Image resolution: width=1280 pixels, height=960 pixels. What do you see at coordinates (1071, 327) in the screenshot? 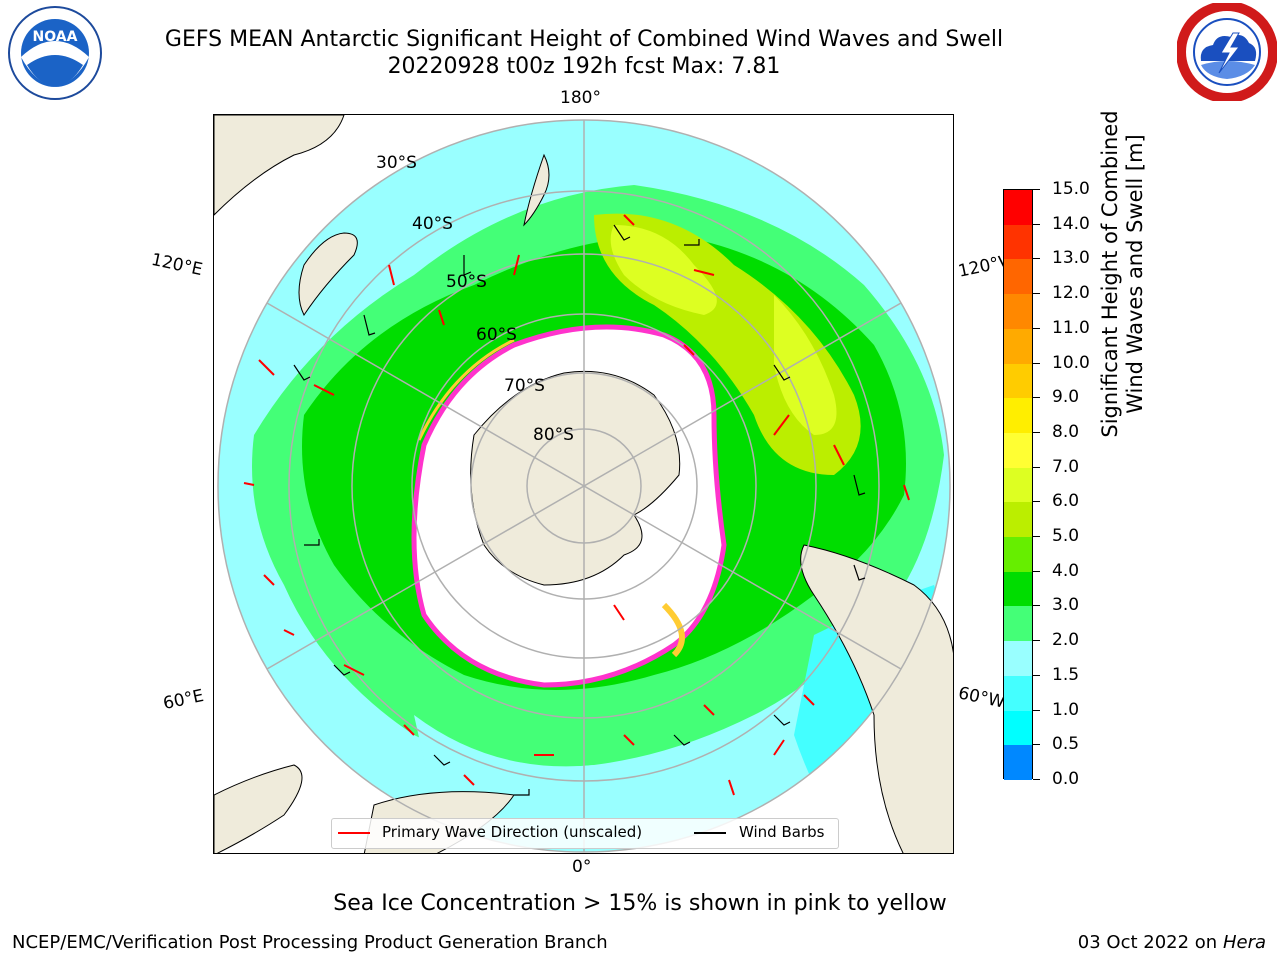
I see `colorbar-tick-label: 11.0` at bounding box center [1071, 327].